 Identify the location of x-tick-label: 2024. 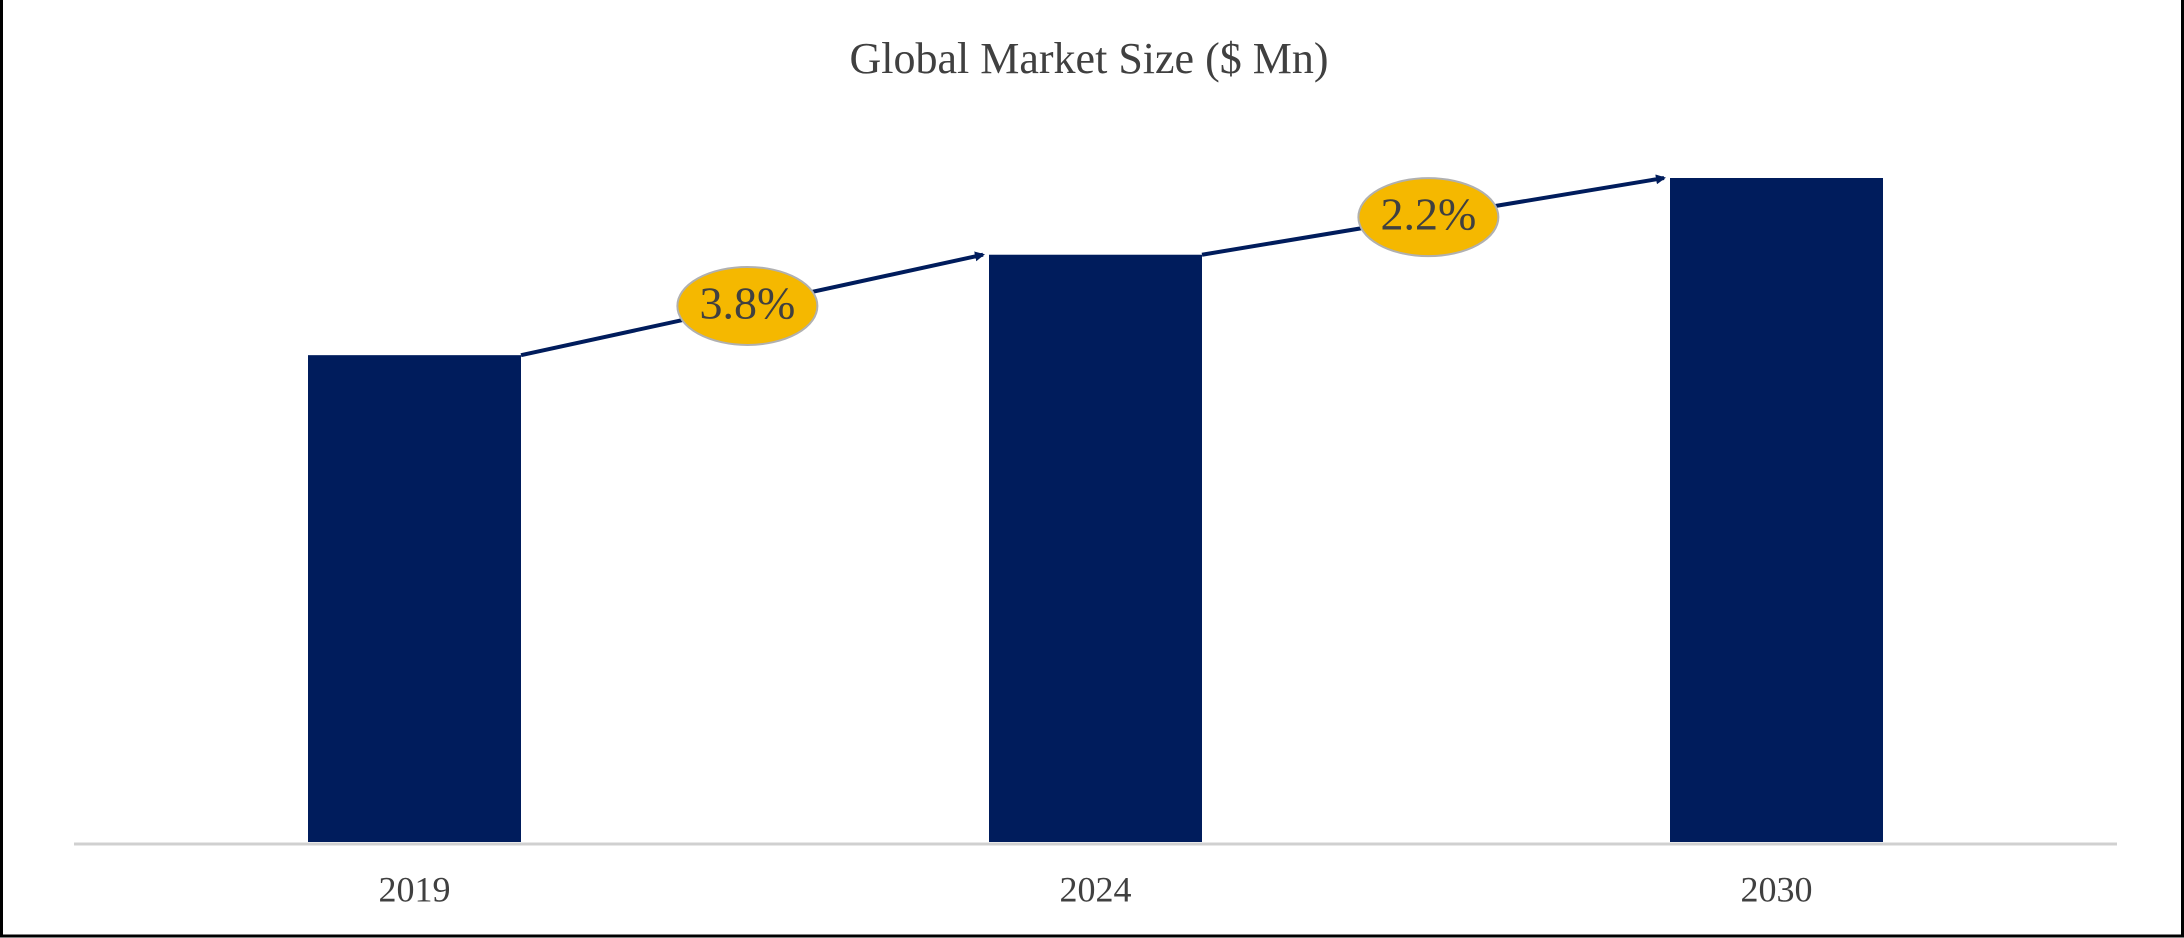
(1096, 889).